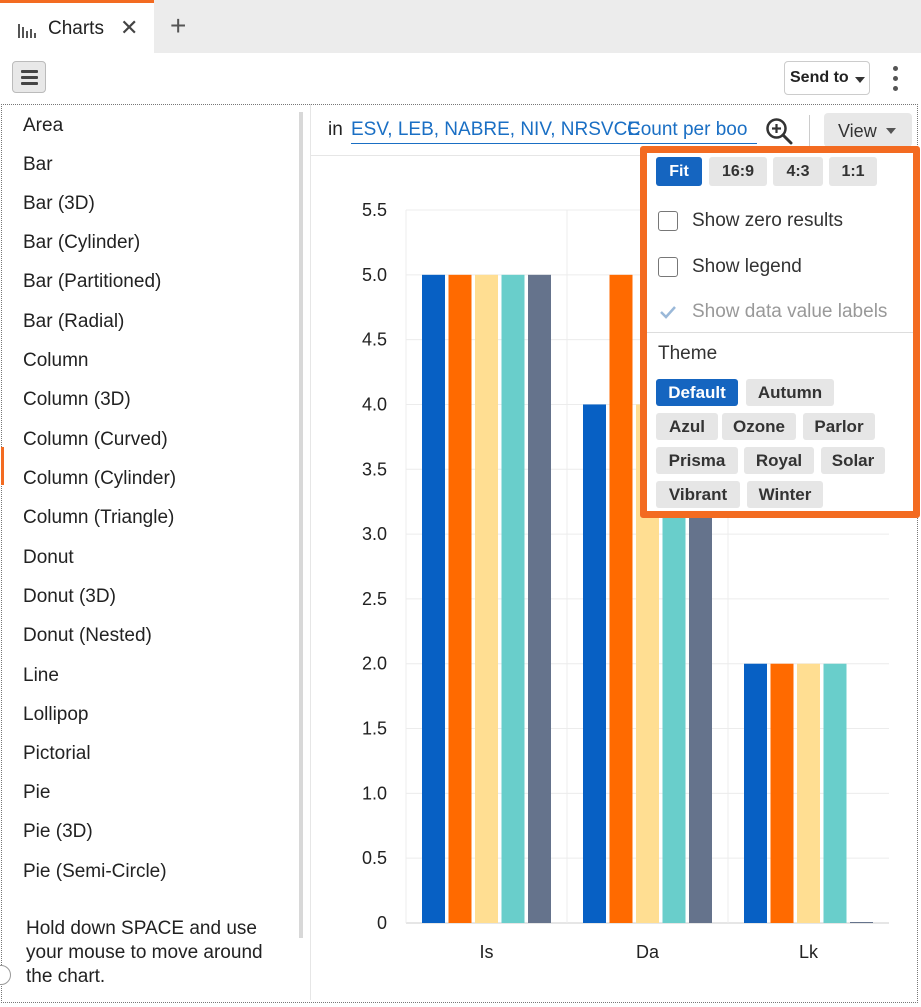  What do you see at coordinates (374, 664) in the screenshot?
I see `y-tick-label: 2.0` at bounding box center [374, 664].